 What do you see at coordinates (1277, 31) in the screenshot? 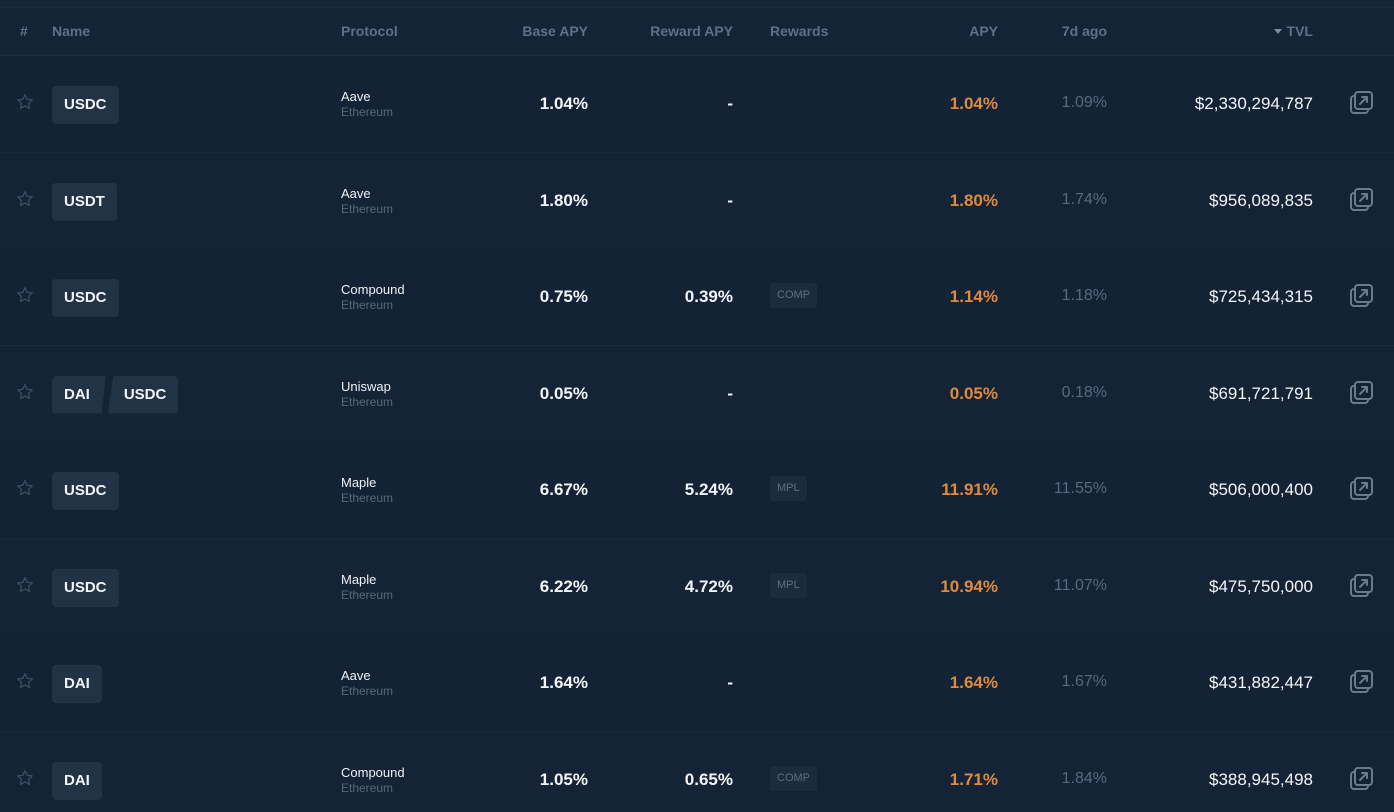
I see `caret-down-icon` at bounding box center [1277, 31].